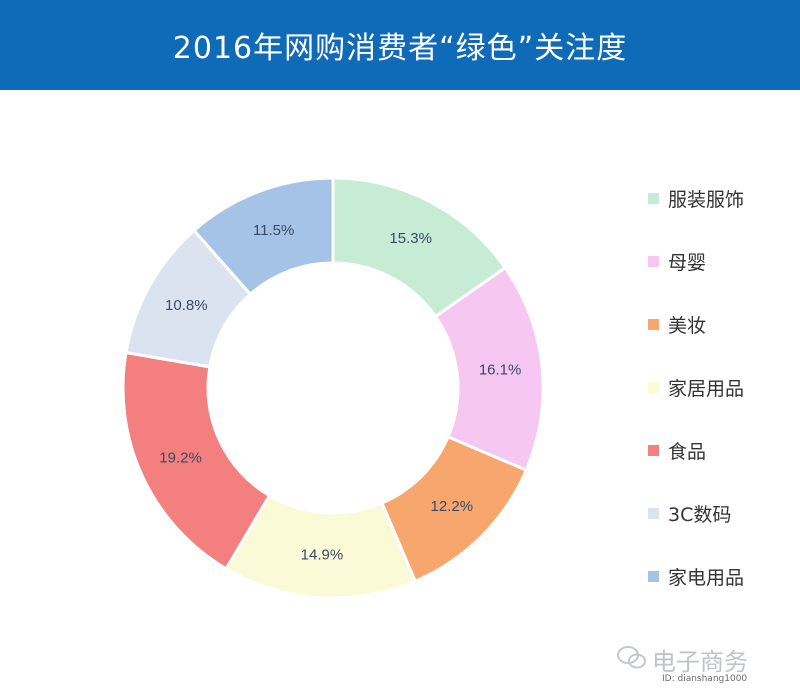 The width and height of the screenshot is (800, 698). I want to click on data-label-3: 14.9%, so click(322, 555).